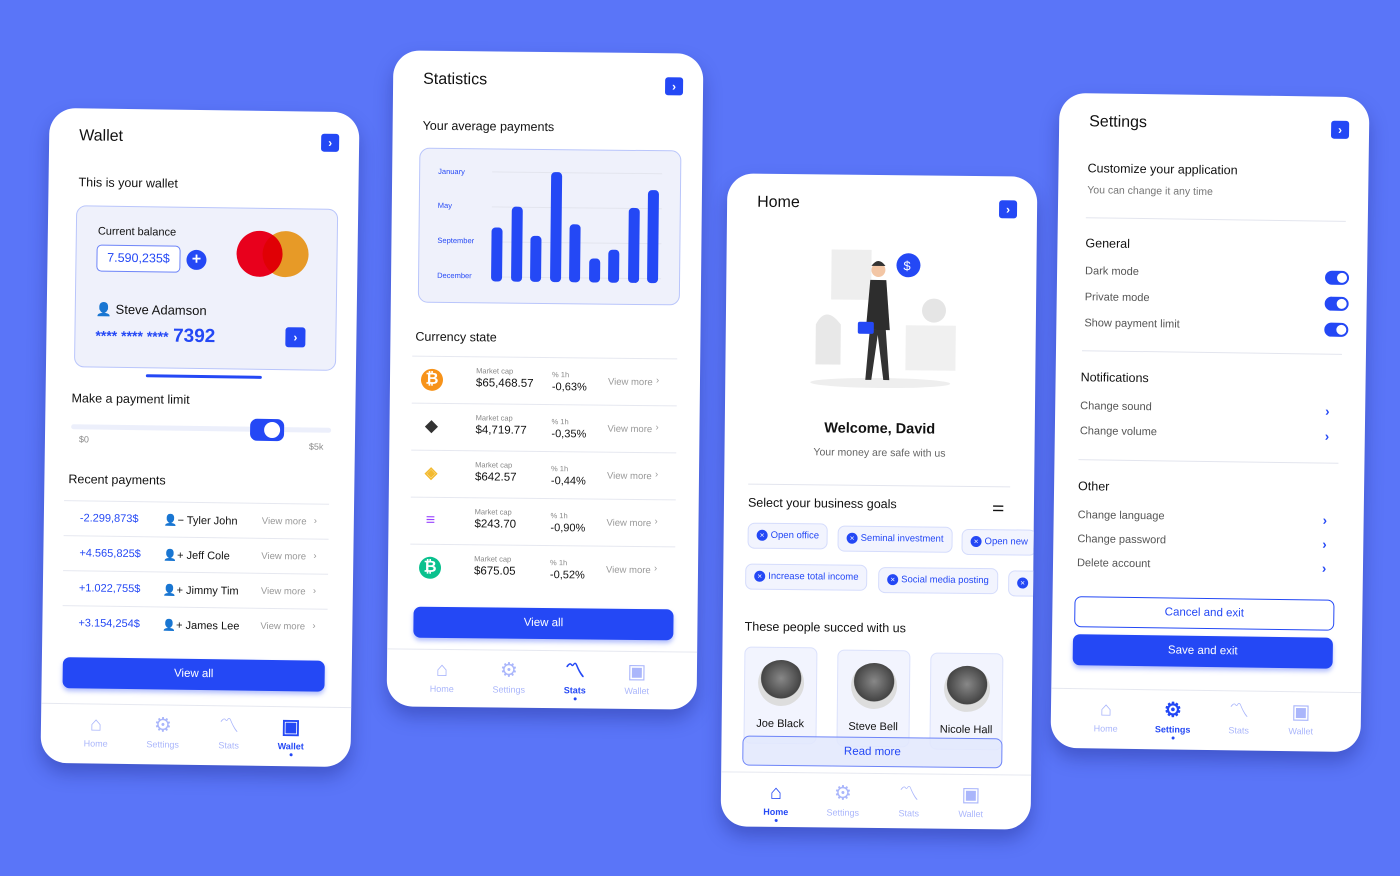 Image resolution: width=1400 pixels, height=876 pixels. Describe the element at coordinates (1337, 277) in the screenshot. I see `dark-mode-toggle` at that location.